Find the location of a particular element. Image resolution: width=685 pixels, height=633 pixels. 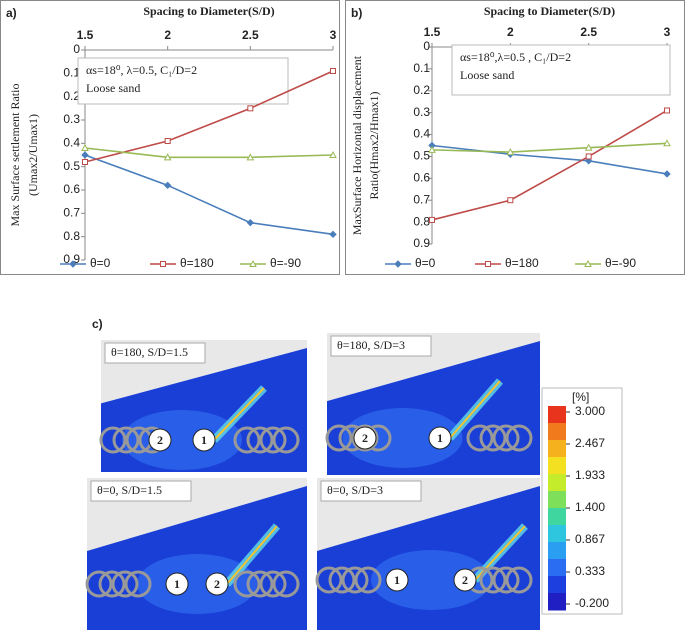

x-axis-title: Spacing to Diameter(S/D) is located at coordinates (549, 11).